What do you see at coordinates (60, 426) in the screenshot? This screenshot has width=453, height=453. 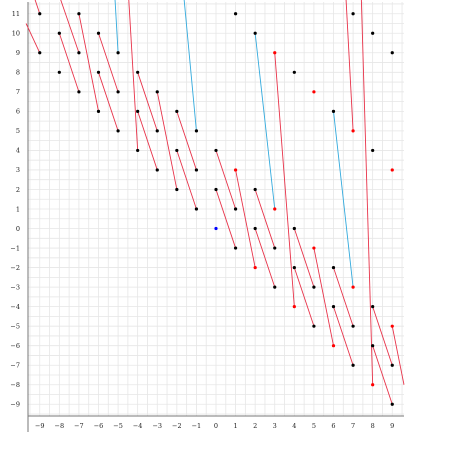 I see `x-tick-label: −8` at bounding box center [60, 426].